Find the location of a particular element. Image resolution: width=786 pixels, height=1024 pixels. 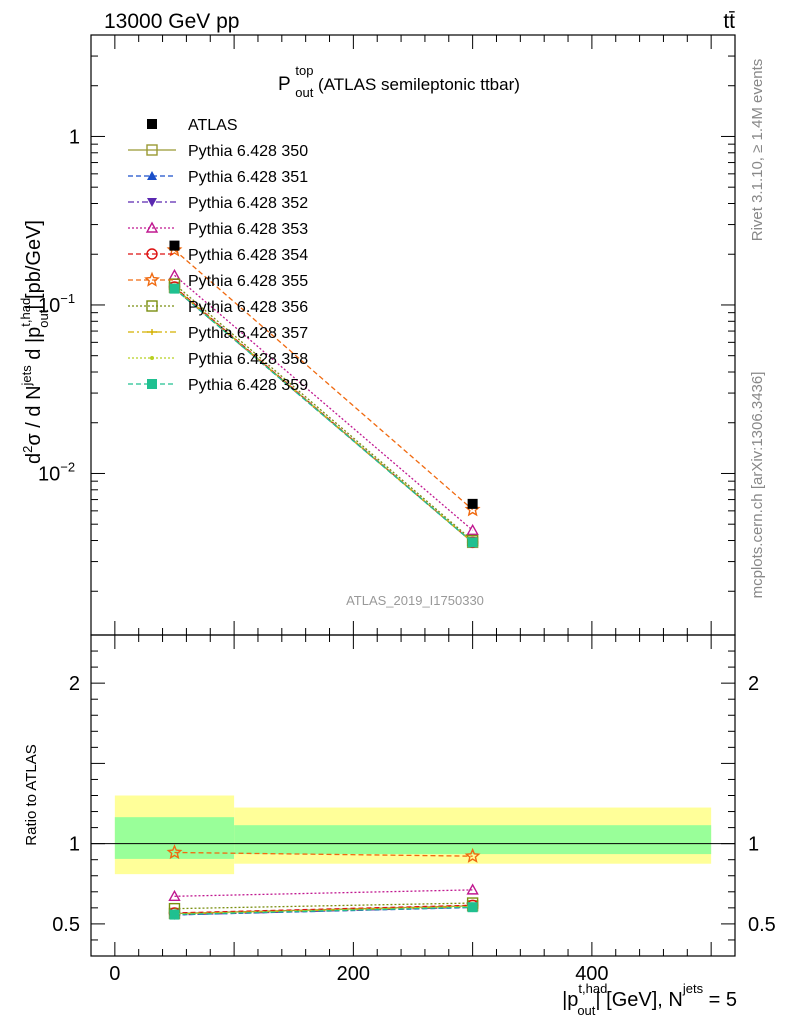

main-ytick-label-2: 1 is located at coordinates (74, 137).